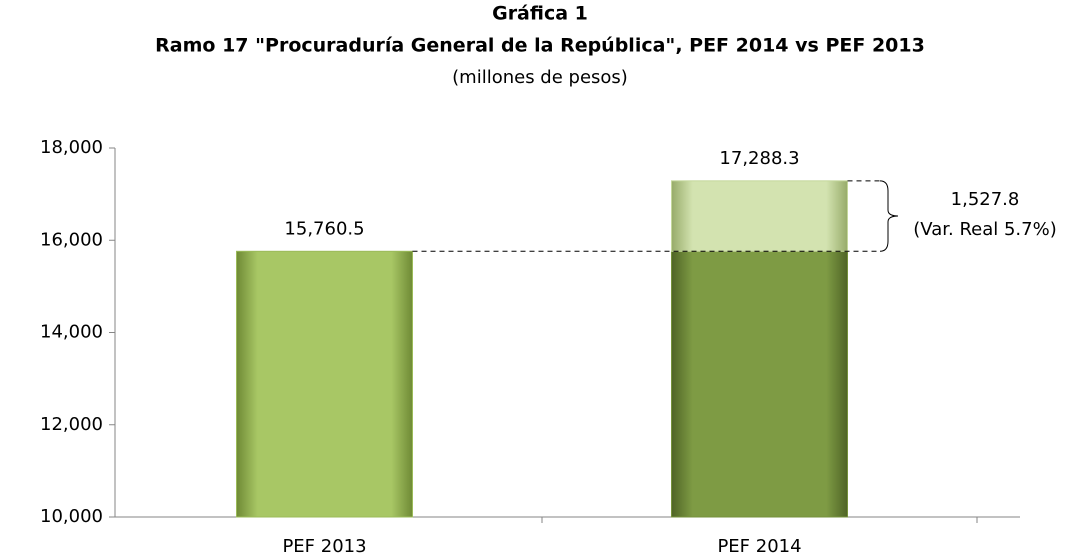  I want to click on chart-title: Gráfica 1, so click(540, 14).